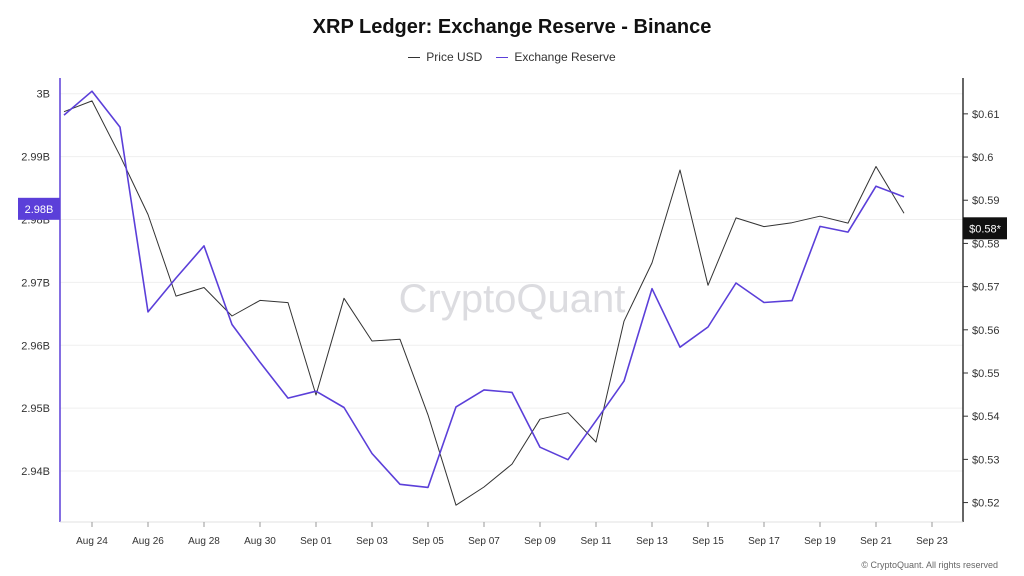 This screenshot has width=1024, height=576. What do you see at coordinates (986, 244) in the screenshot?
I see `right-tick-label: $0.58` at bounding box center [986, 244].